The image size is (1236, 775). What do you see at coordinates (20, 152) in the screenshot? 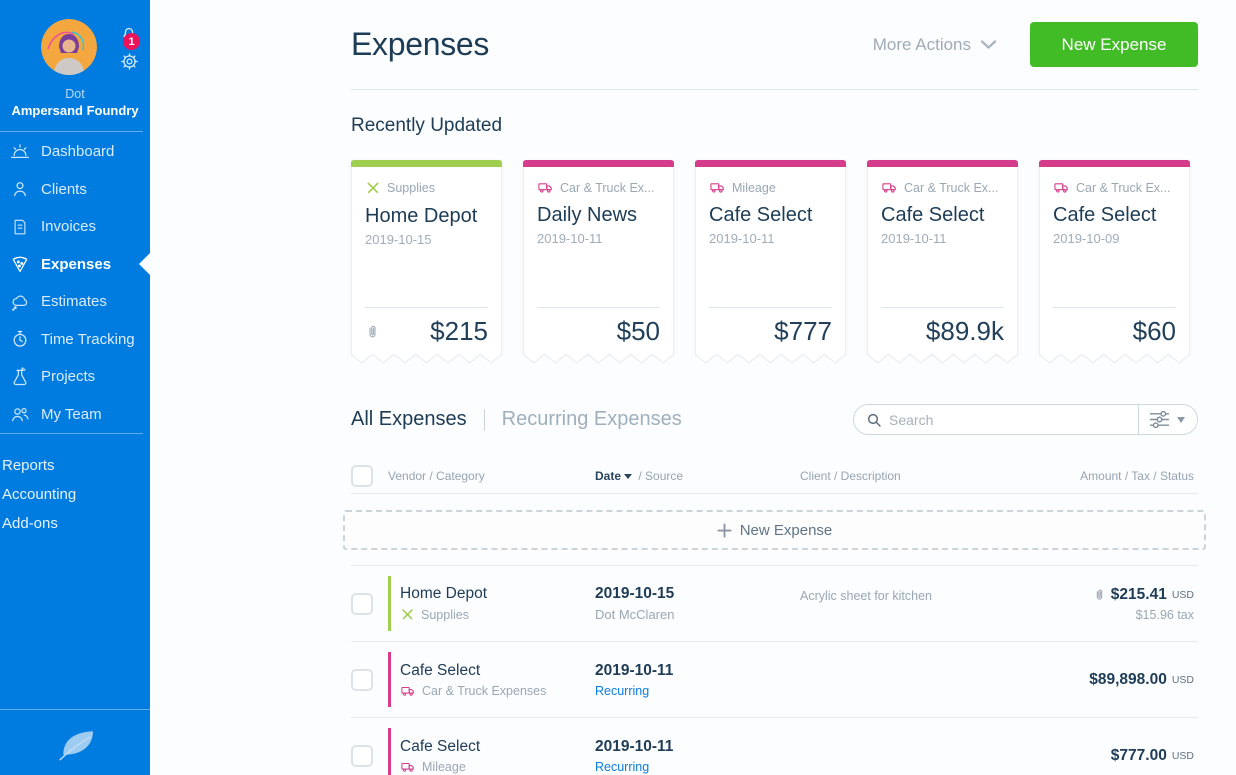
I see `sunrise-icon` at bounding box center [20, 152].